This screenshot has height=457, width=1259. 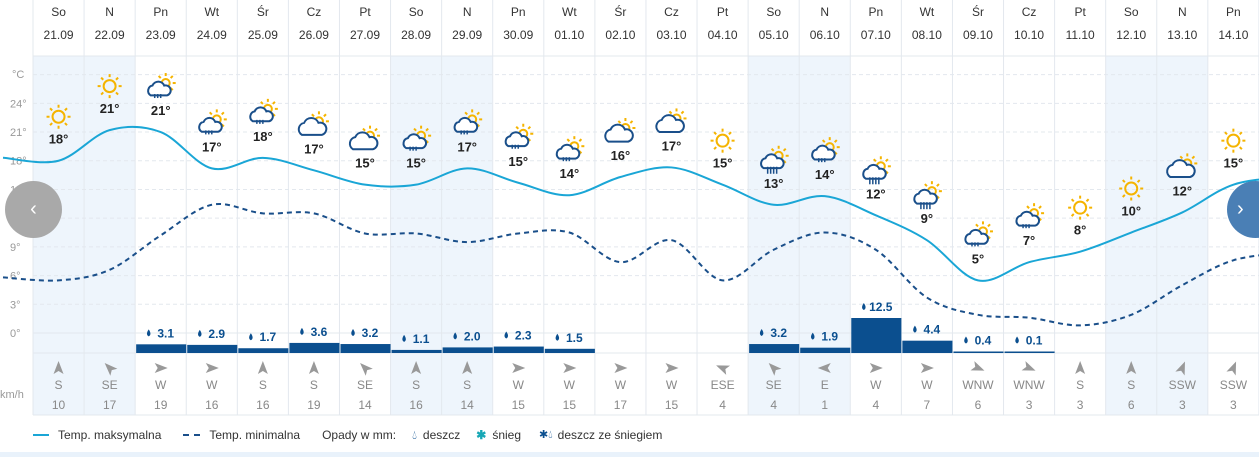 I want to click on y-tick-label: 0°, so click(x=15, y=334).